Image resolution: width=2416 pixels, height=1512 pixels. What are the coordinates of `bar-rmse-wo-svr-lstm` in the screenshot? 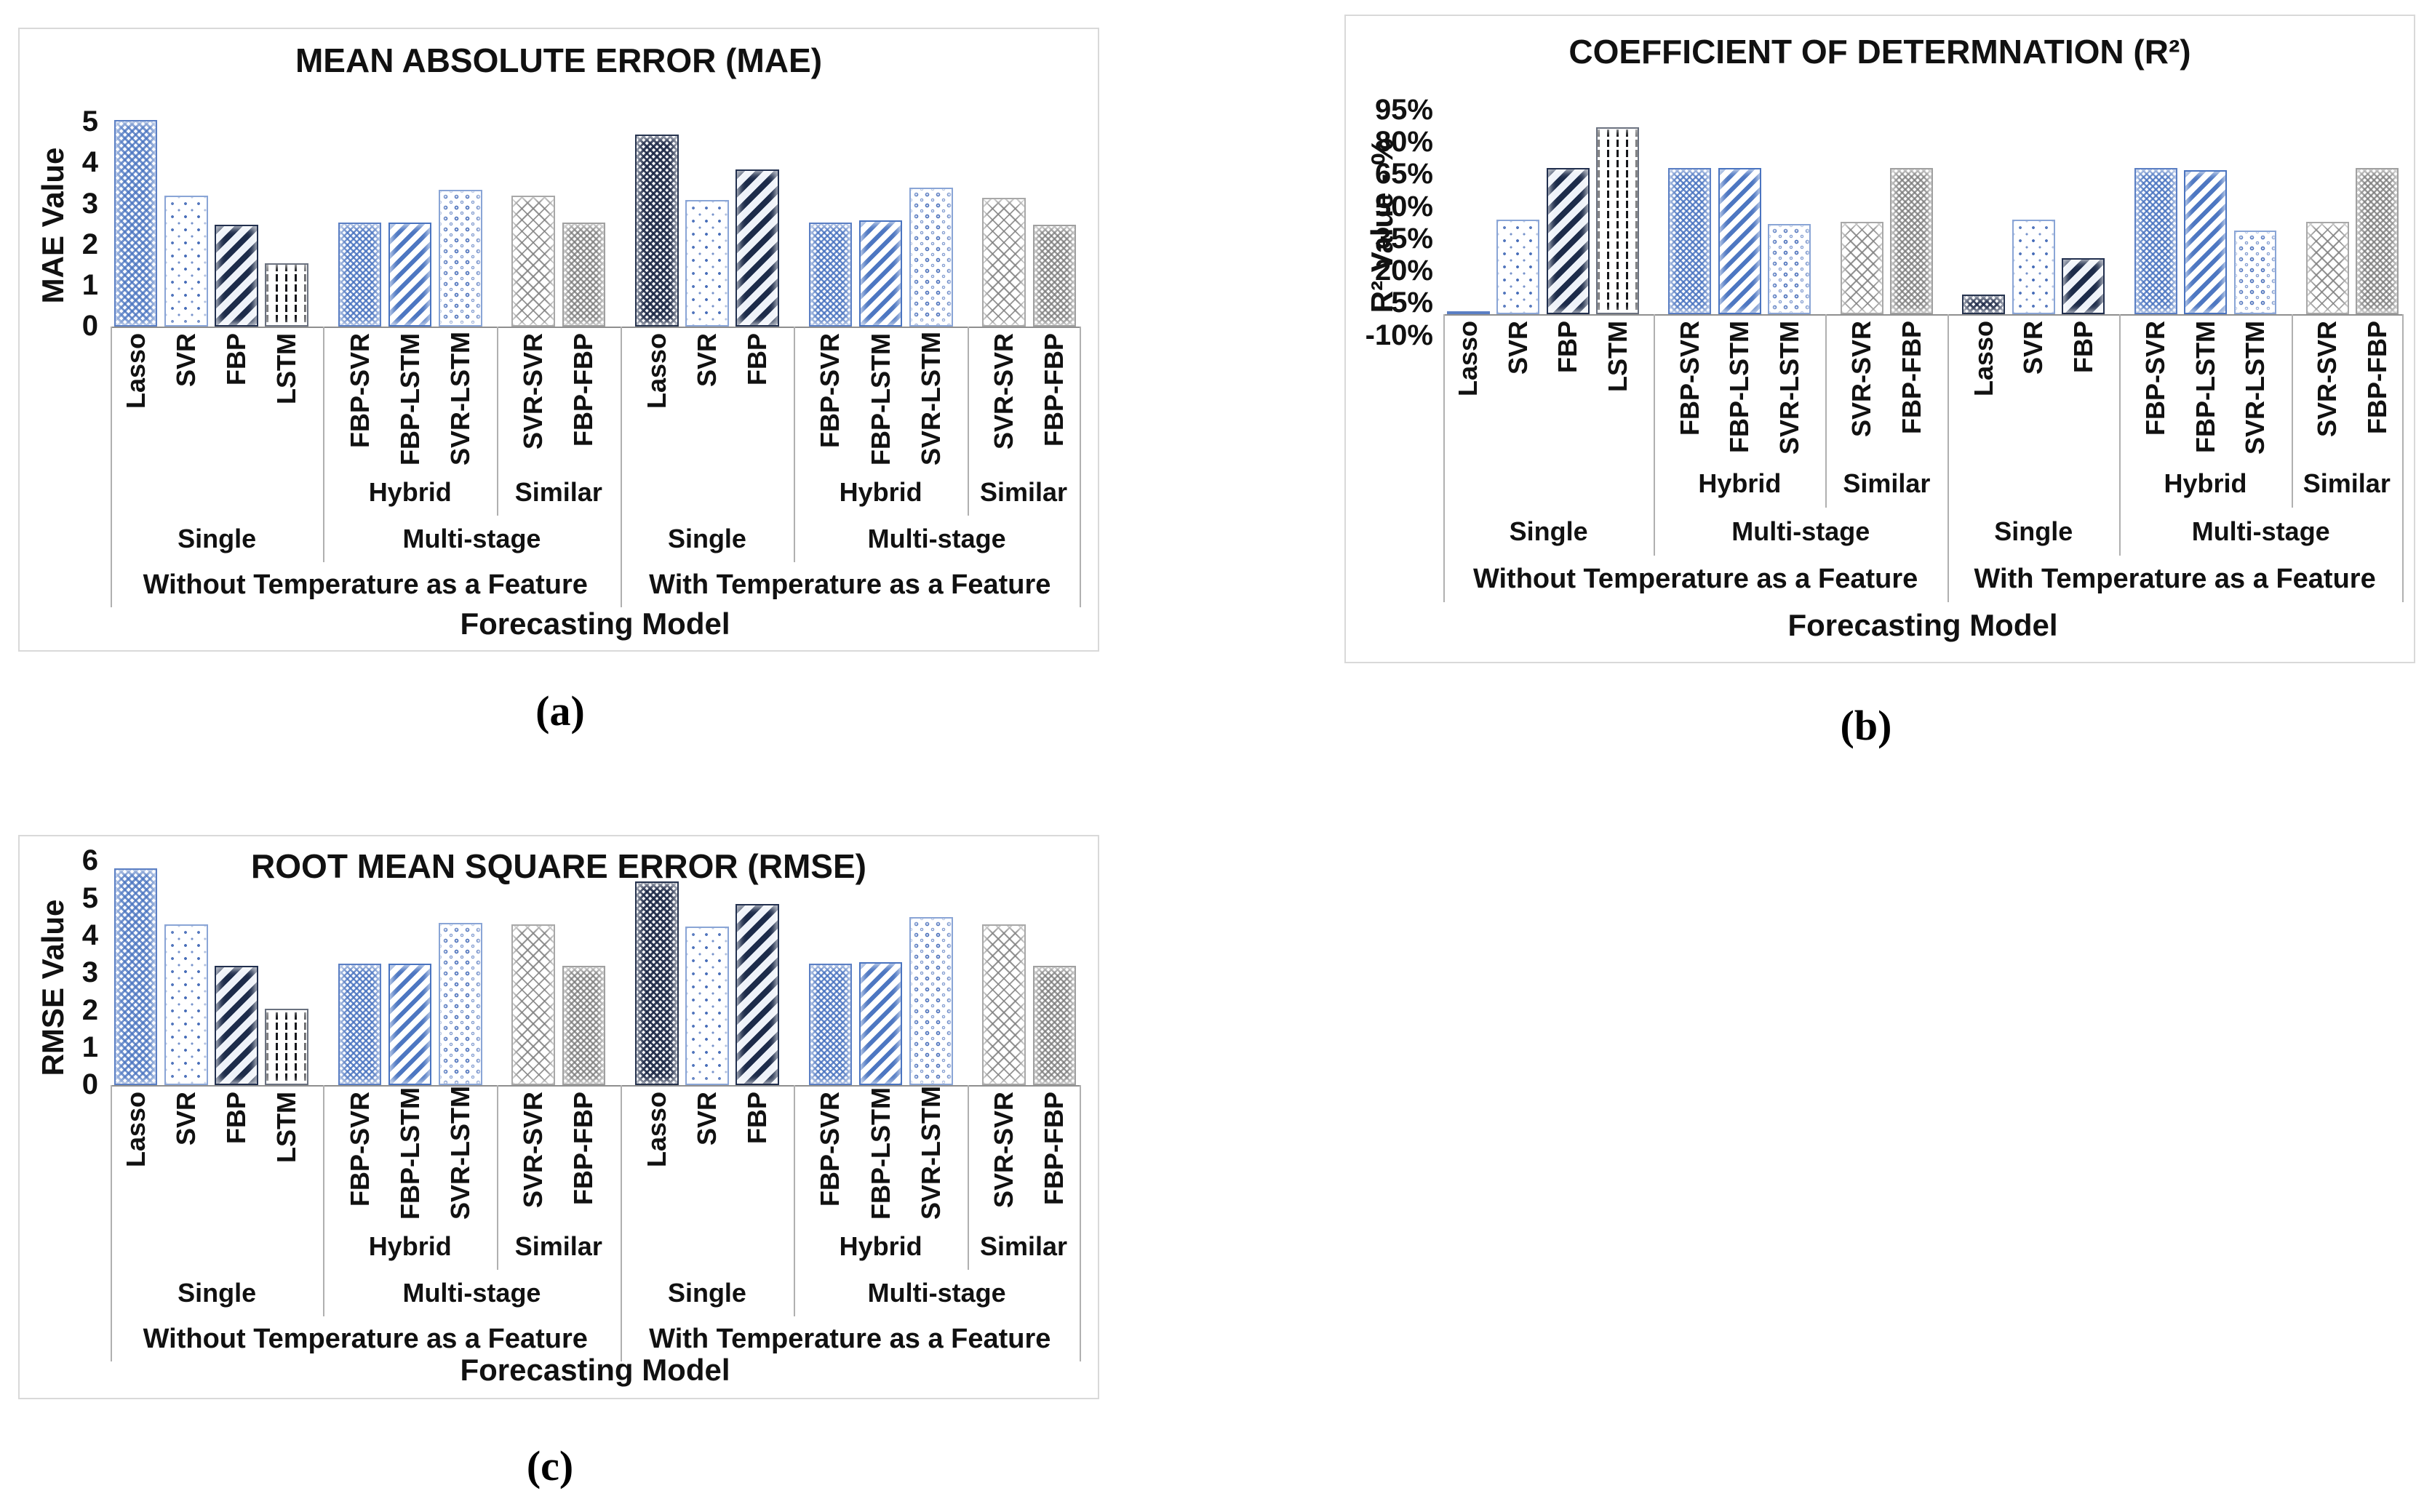 It's located at (460, 1003).